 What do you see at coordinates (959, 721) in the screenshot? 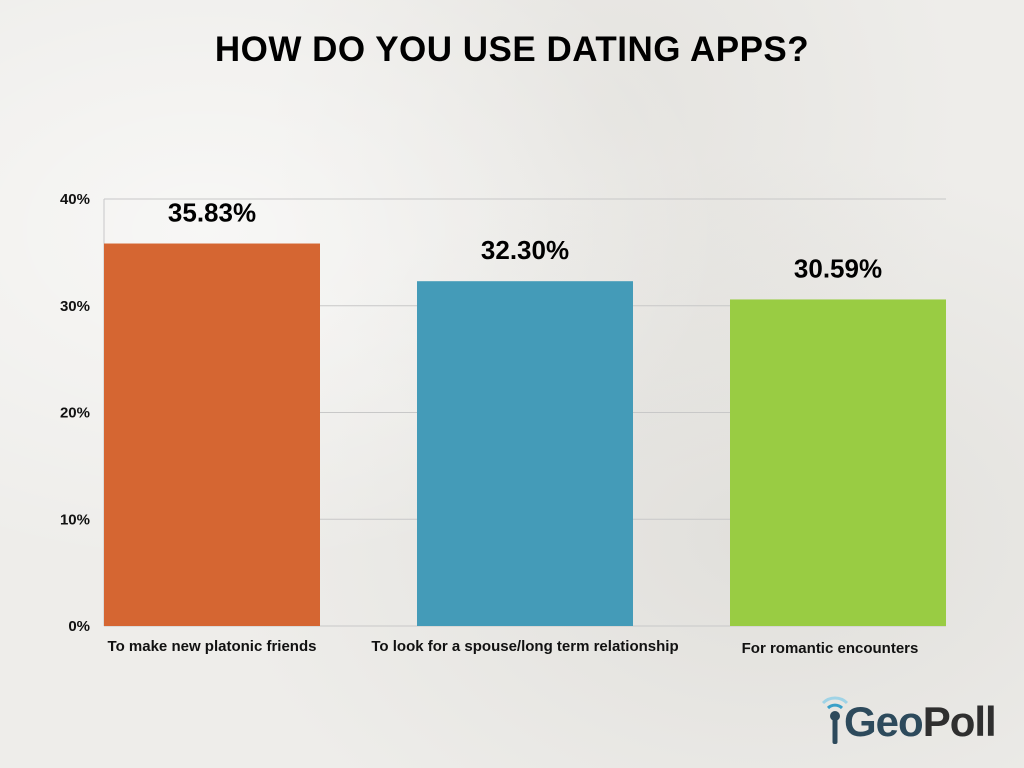
I see `logo-text-poll: Poll` at bounding box center [959, 721].